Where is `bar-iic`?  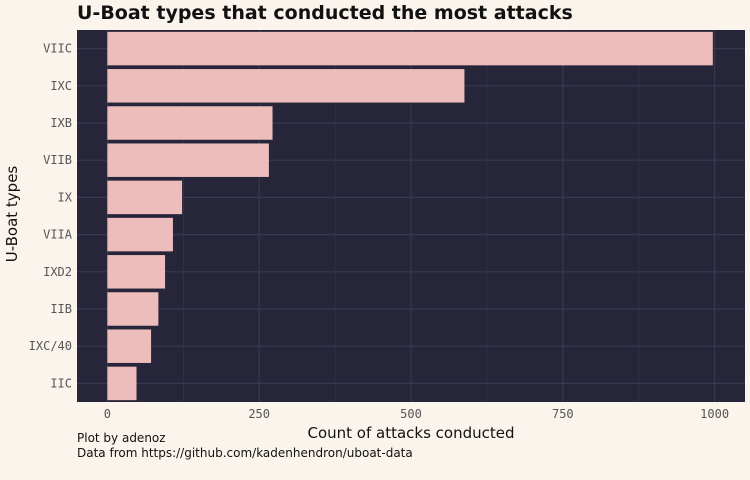 bar-iic is located at coordinates (122, 383).